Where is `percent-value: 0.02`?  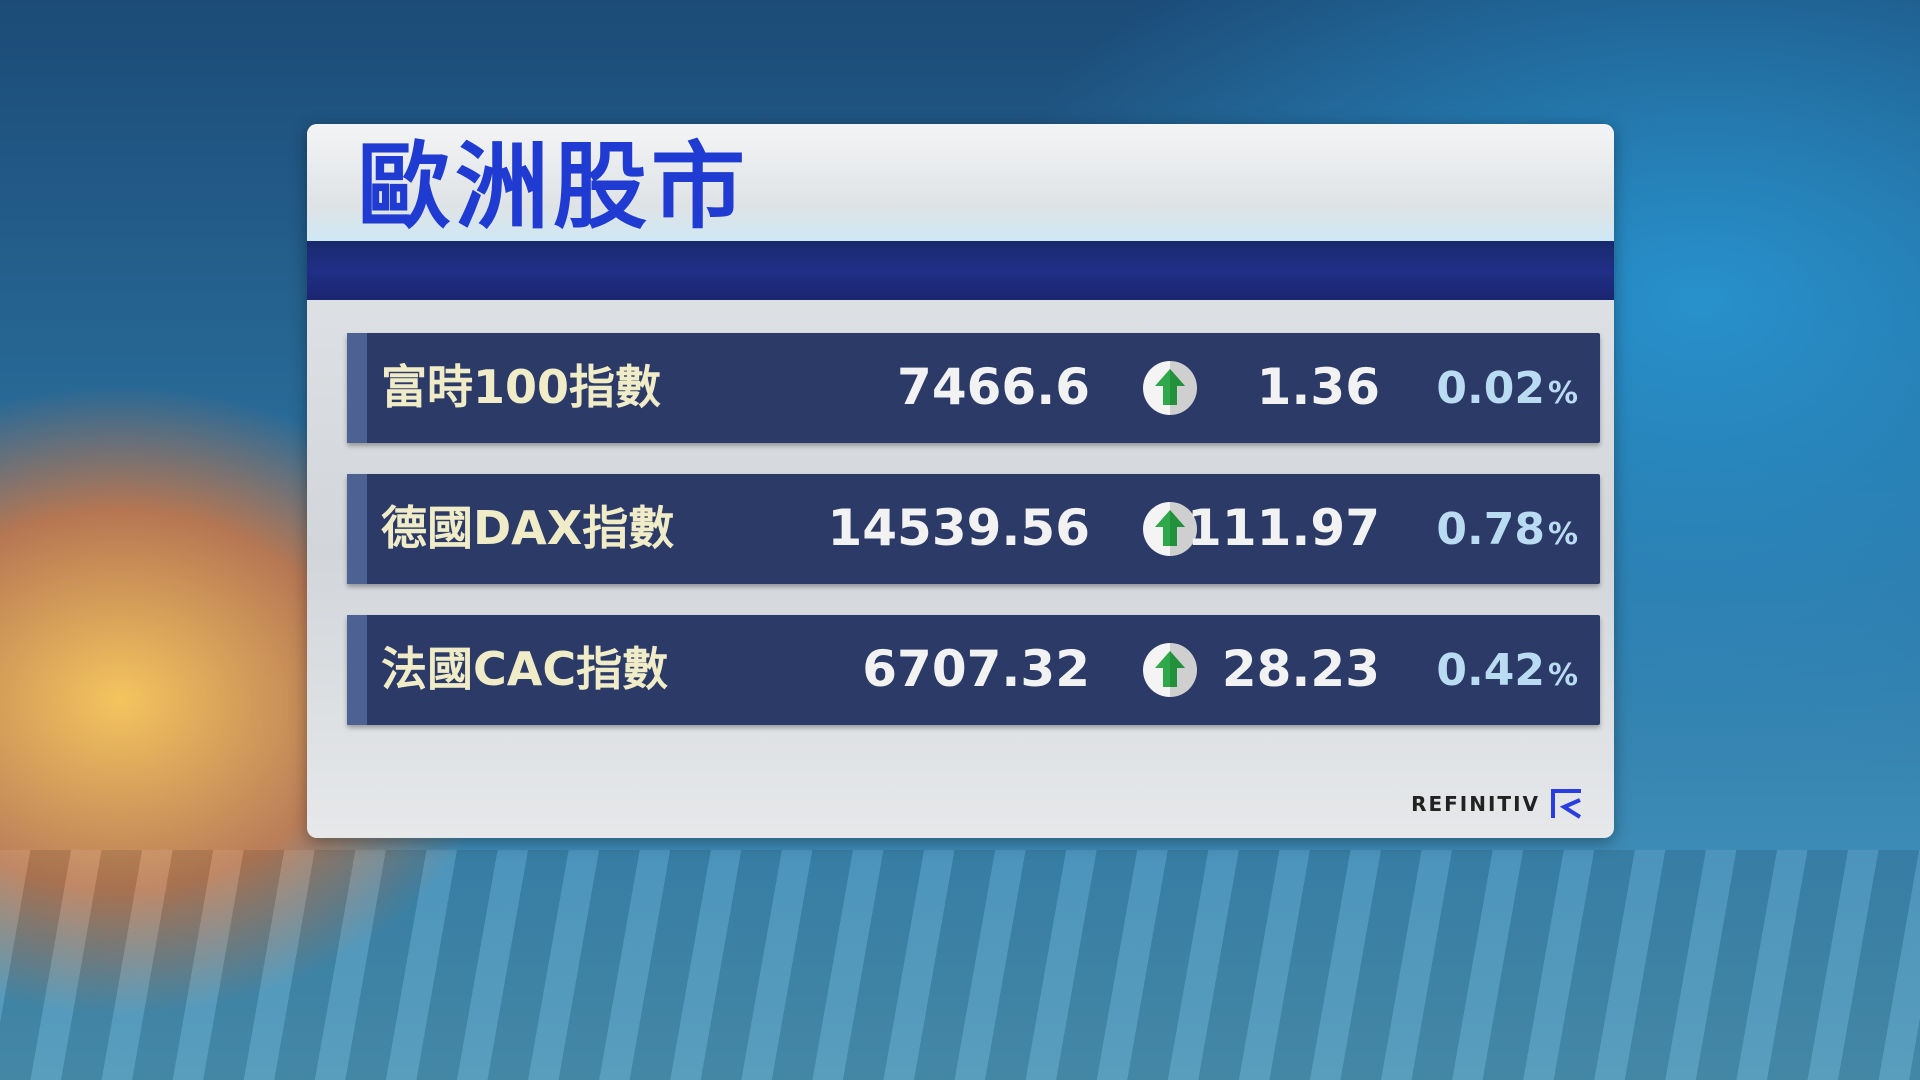
percent-value: 0.02 is located at coordinates (1490, 388).